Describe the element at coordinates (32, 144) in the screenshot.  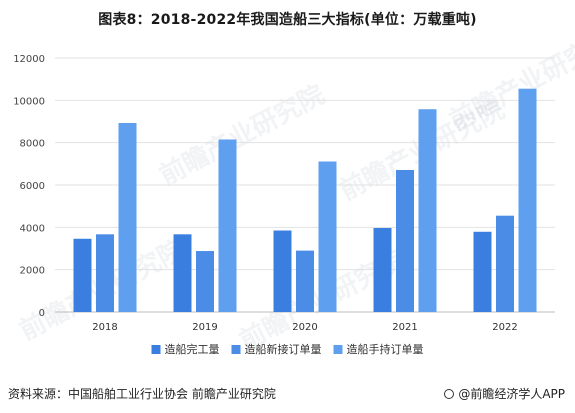
I see `y-tick-label: 8000` at that location.